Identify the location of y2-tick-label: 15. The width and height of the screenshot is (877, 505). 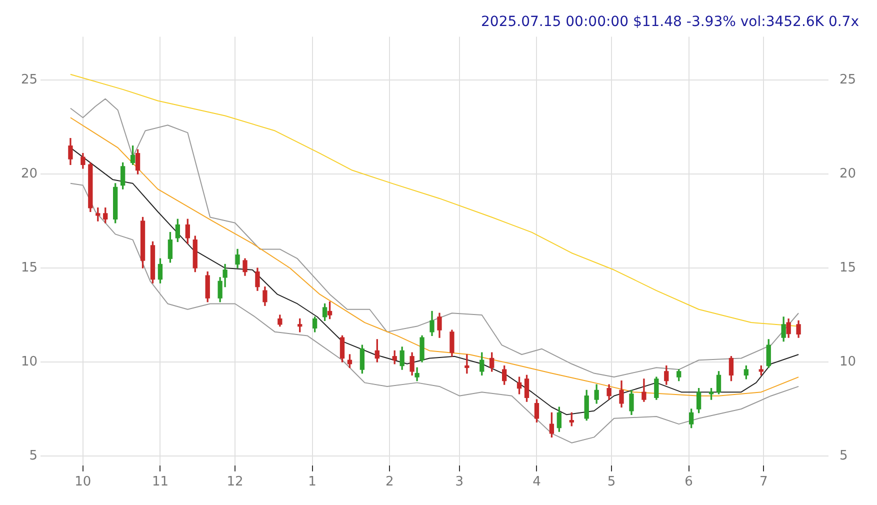
(847, 268).